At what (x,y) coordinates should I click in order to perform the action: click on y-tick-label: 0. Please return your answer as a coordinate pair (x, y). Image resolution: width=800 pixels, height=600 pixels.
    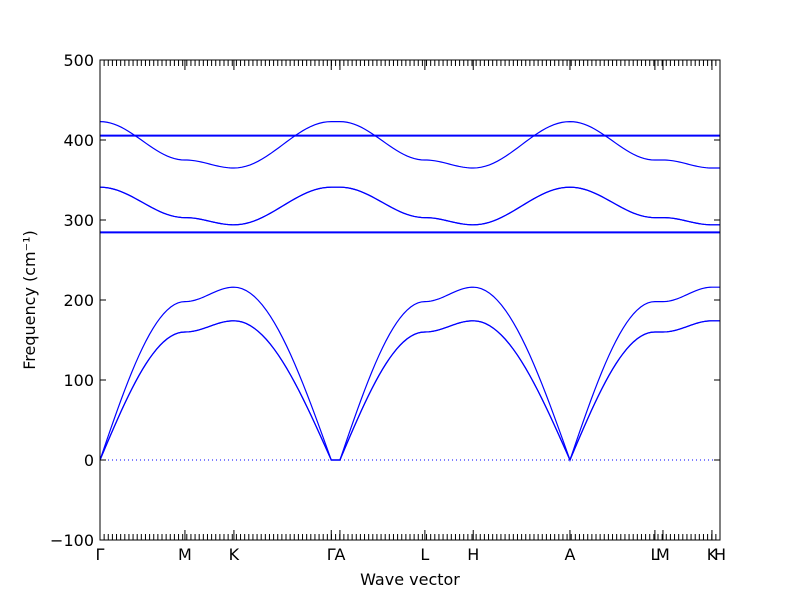
    Looking at the image, I should click on (89, 460).